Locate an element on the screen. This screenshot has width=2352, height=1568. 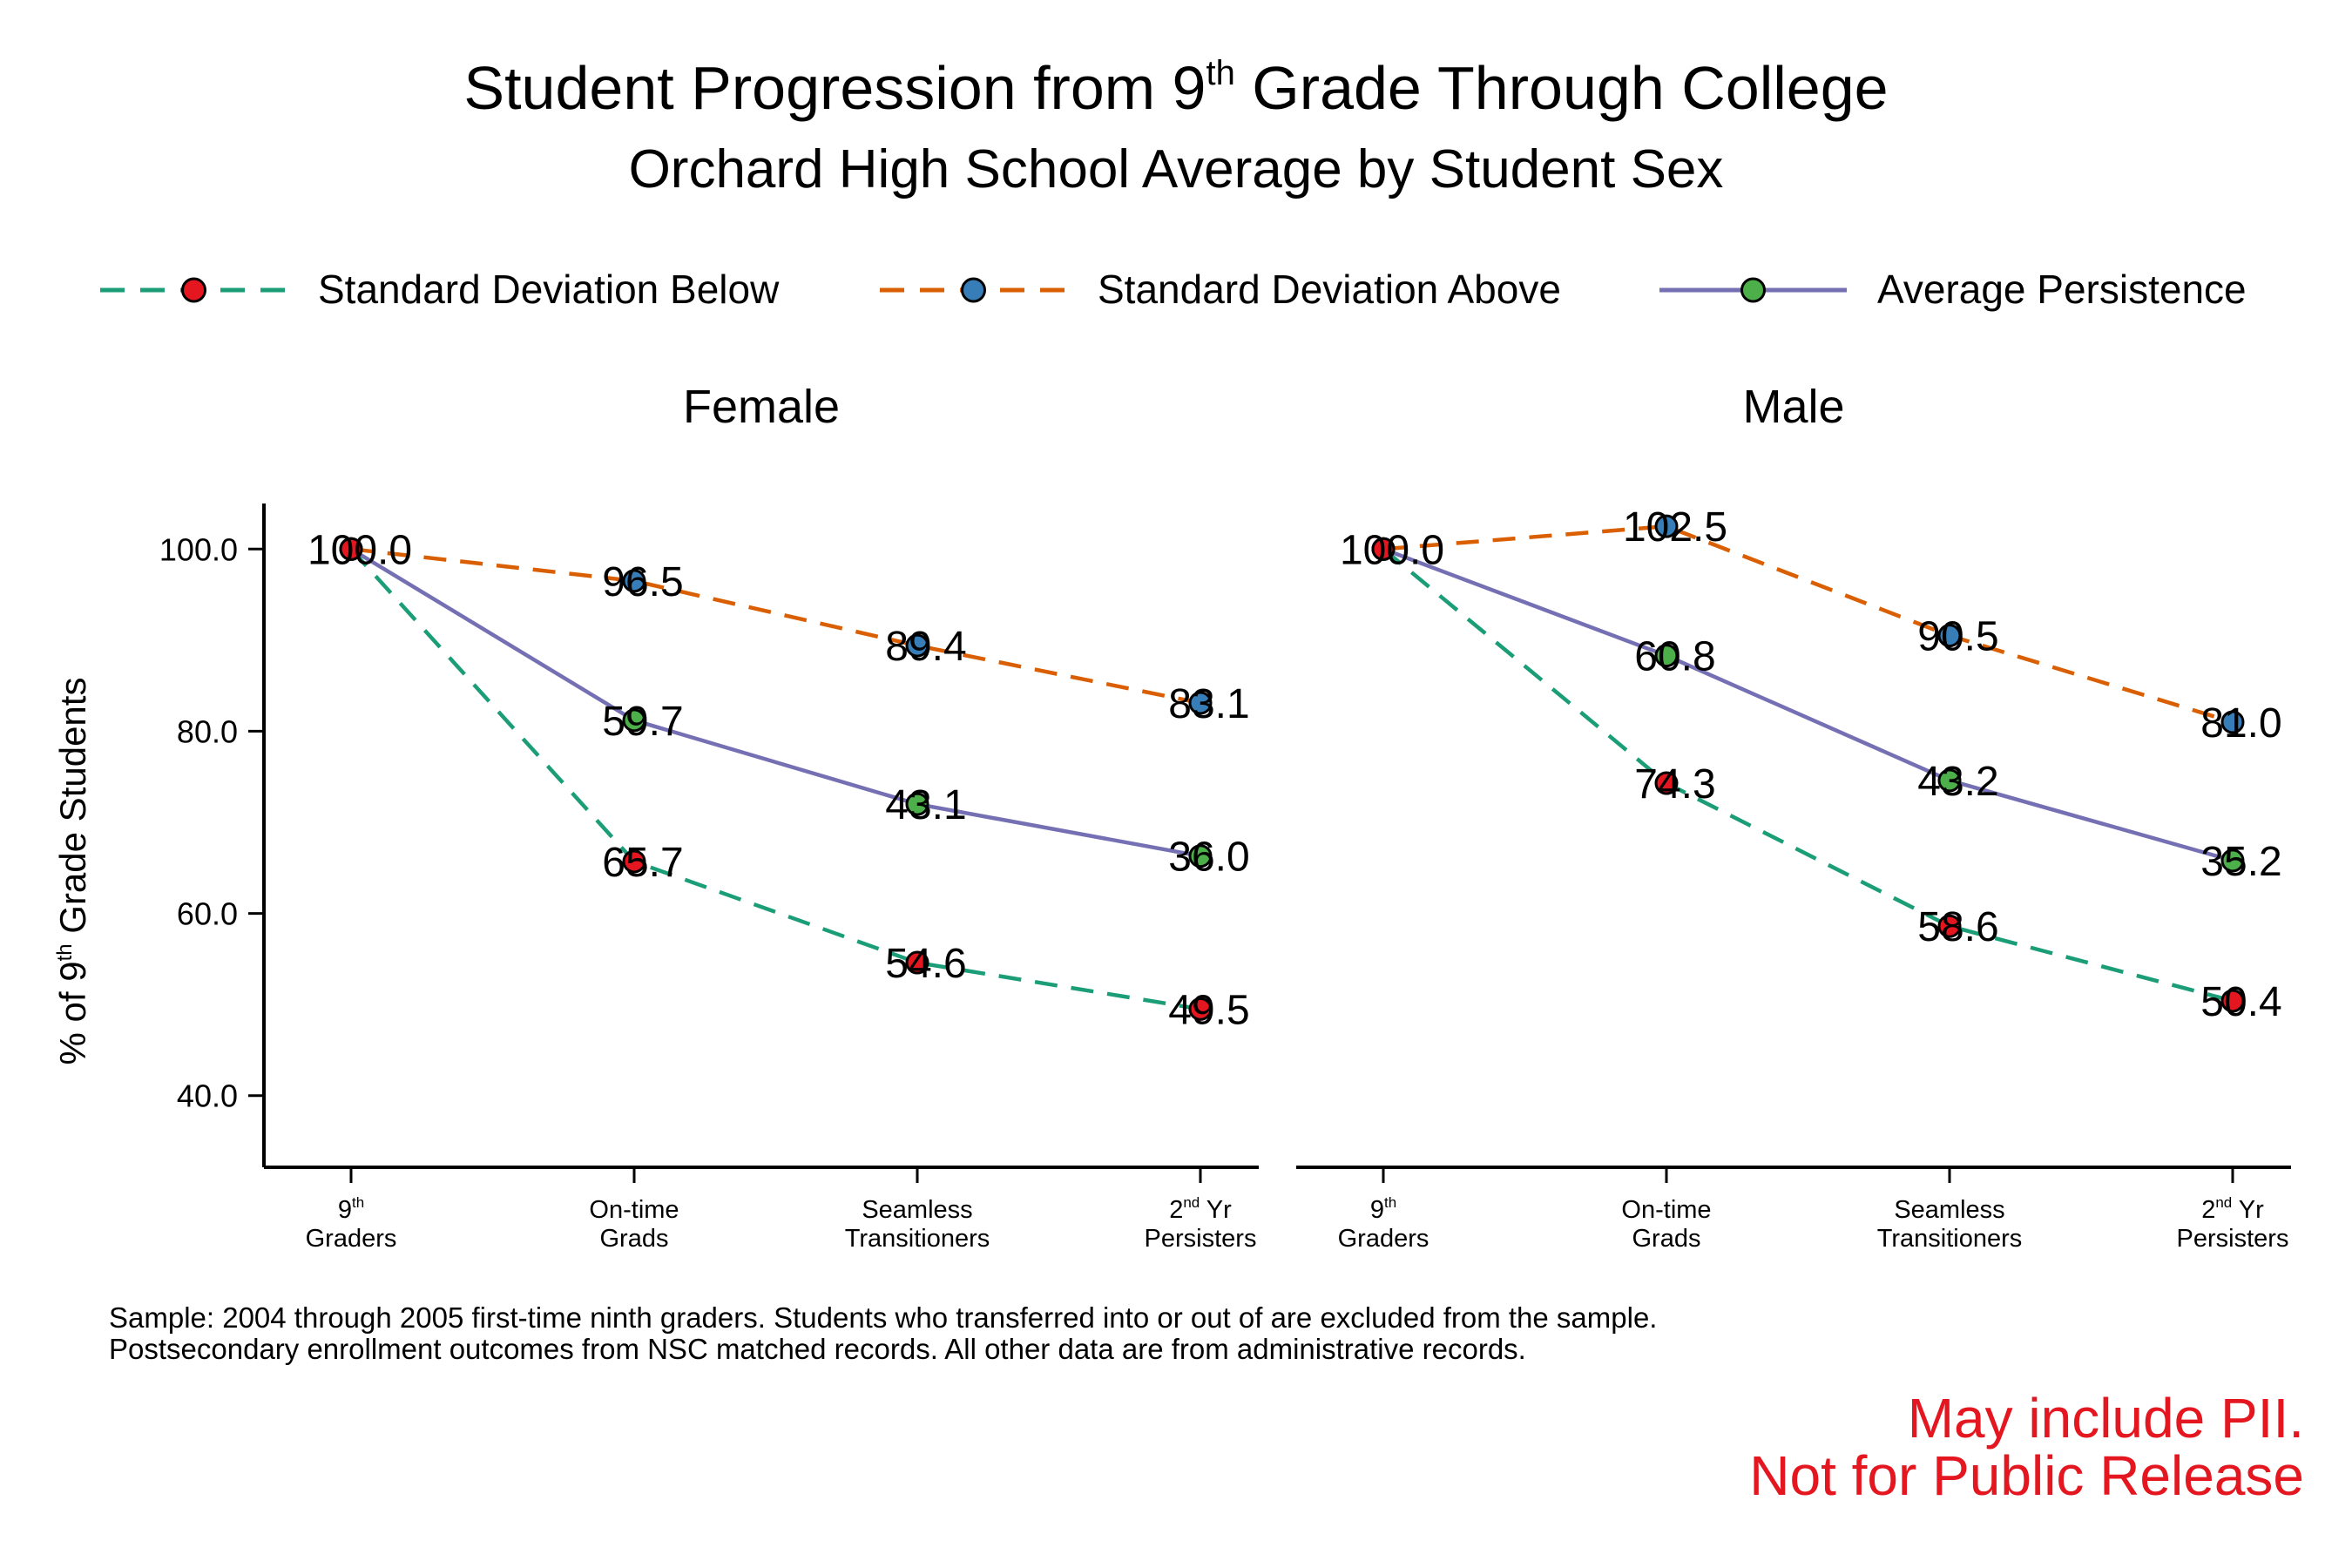
data-label-avg: 35.2 is located at coordinates (2240, 862).